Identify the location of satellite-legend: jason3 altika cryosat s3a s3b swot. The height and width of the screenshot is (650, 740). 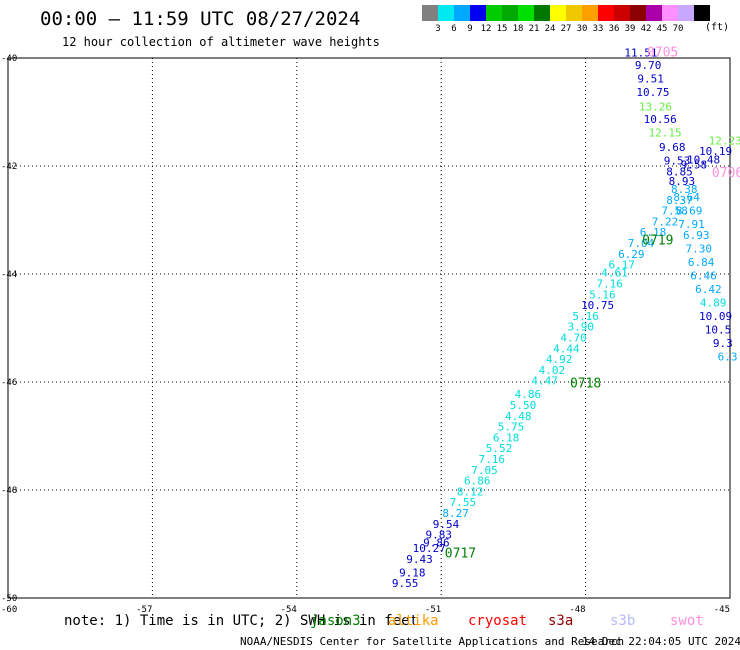
(507, 621).